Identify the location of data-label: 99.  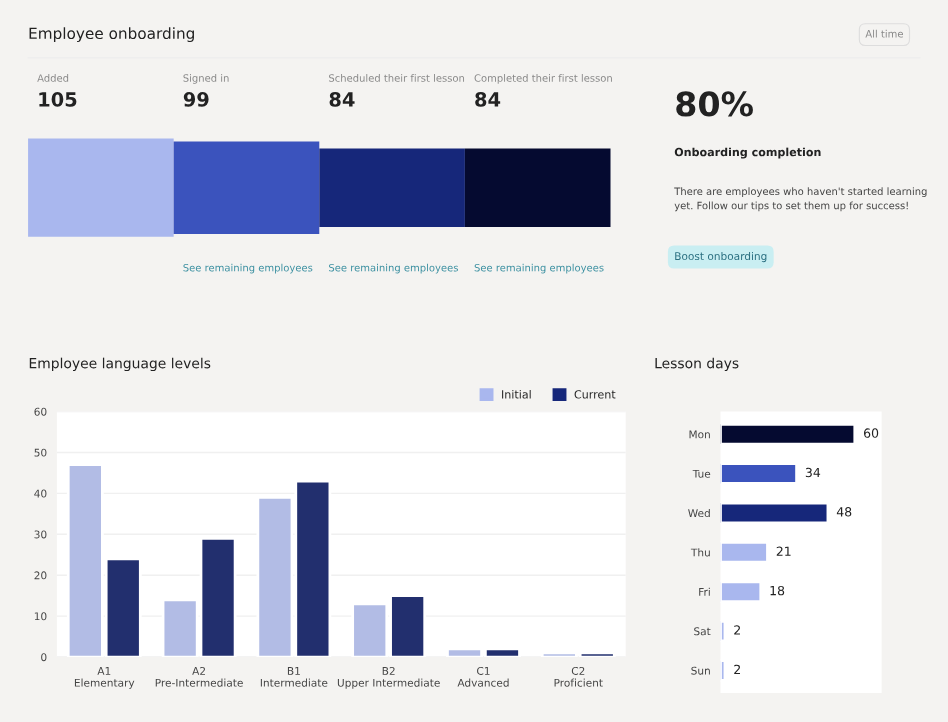
(196, 99).